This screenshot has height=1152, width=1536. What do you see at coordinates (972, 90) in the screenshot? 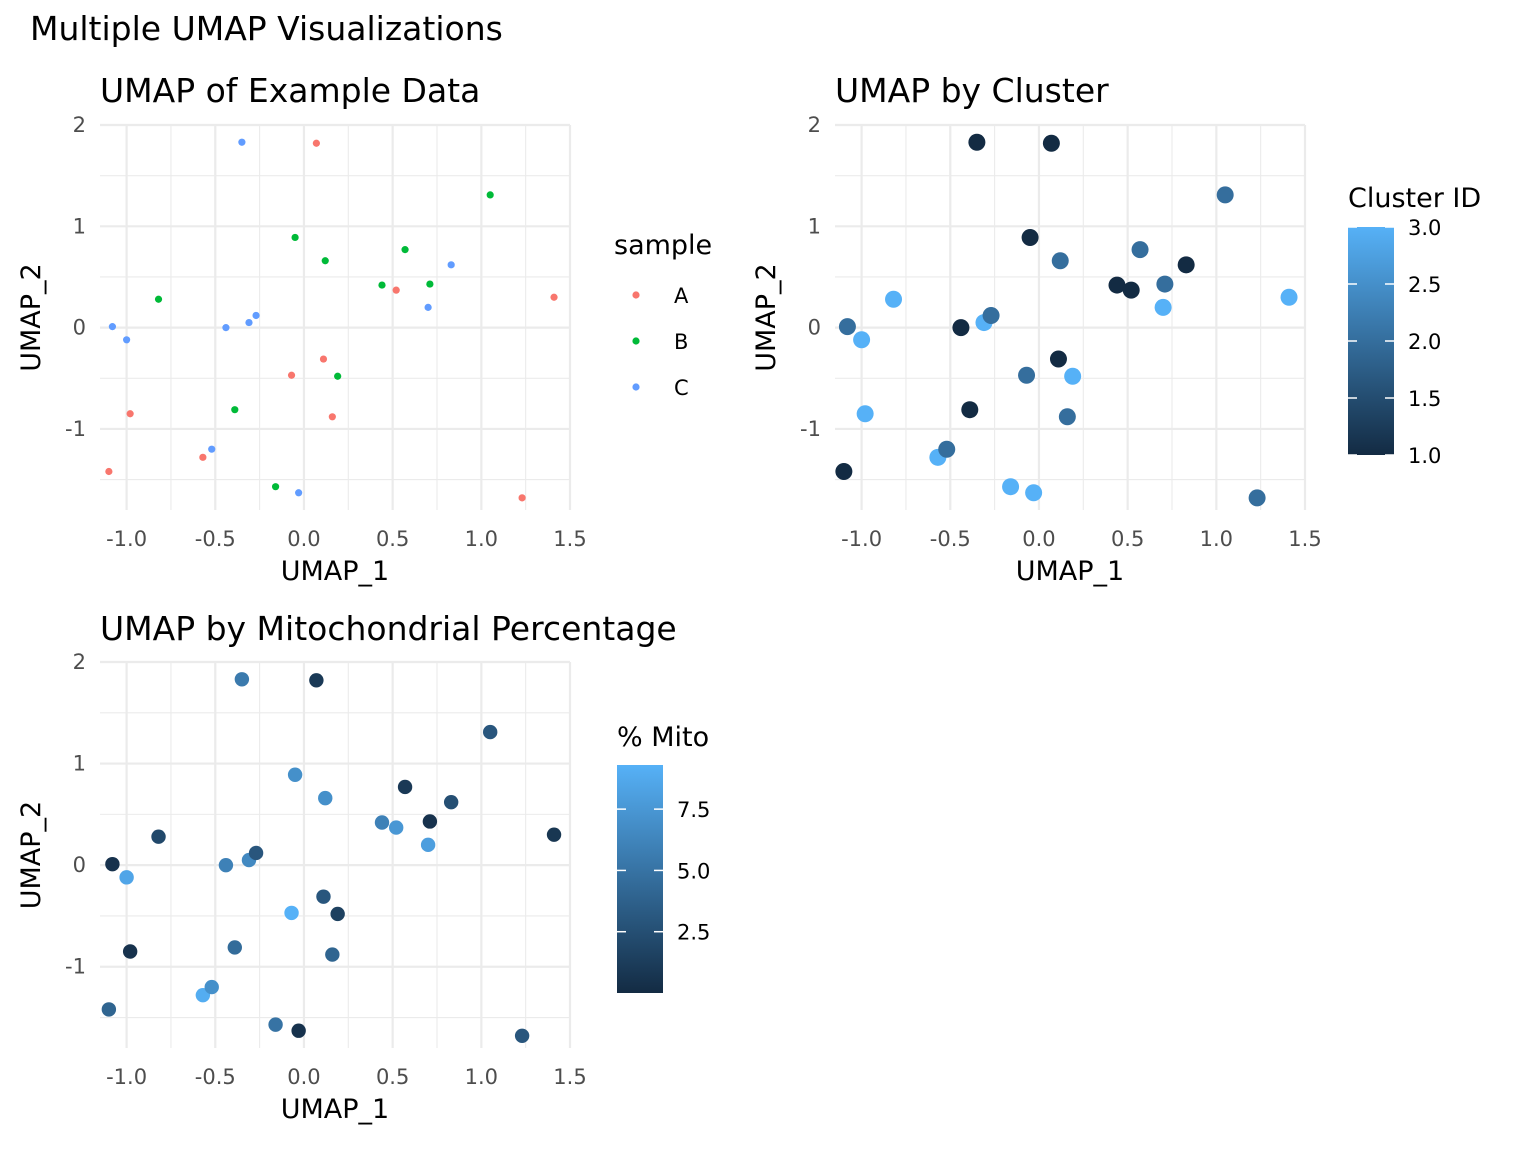
I see `panel-title: UMAP by Cluster` at bounding box center [972, 90].